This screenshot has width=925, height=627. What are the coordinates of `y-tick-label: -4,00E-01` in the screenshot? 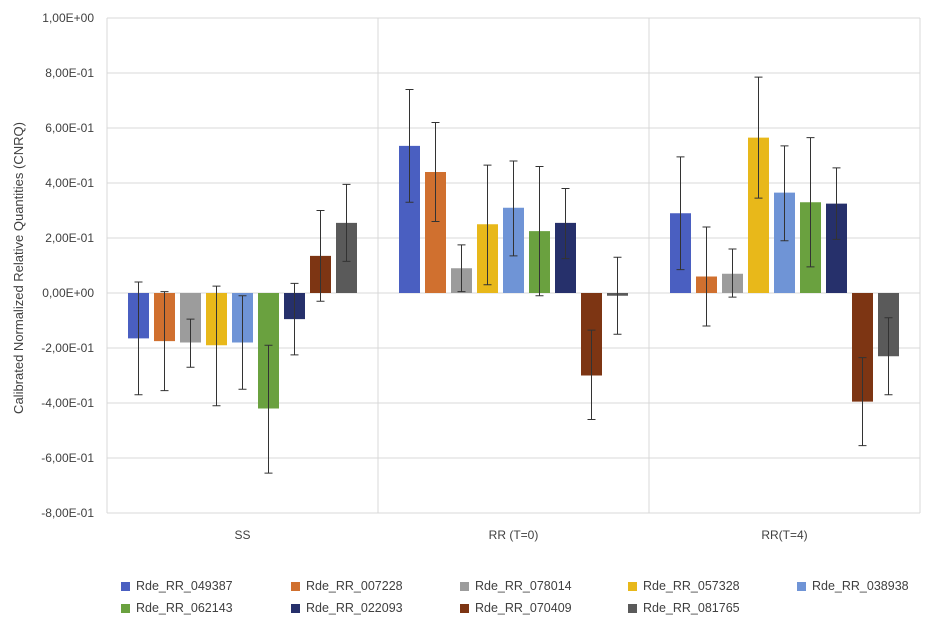 It's located at (67, 403).